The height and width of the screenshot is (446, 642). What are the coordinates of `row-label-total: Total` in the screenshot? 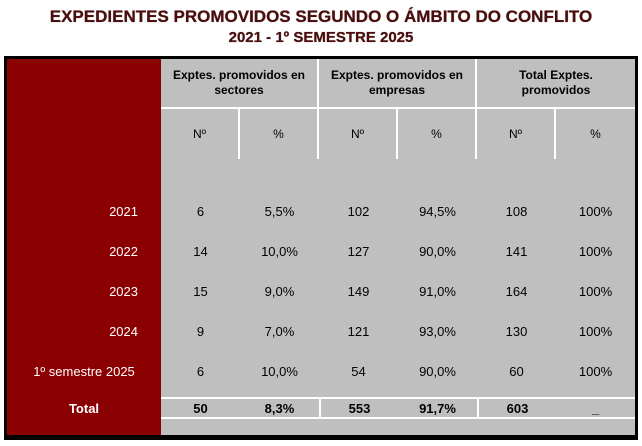 It's located at (84, 408).